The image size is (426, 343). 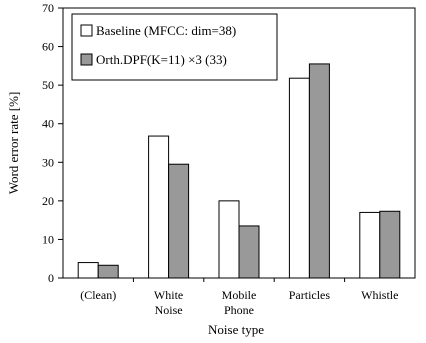 I want to click on y-tick-label: 10, so click(x=48, y=239).